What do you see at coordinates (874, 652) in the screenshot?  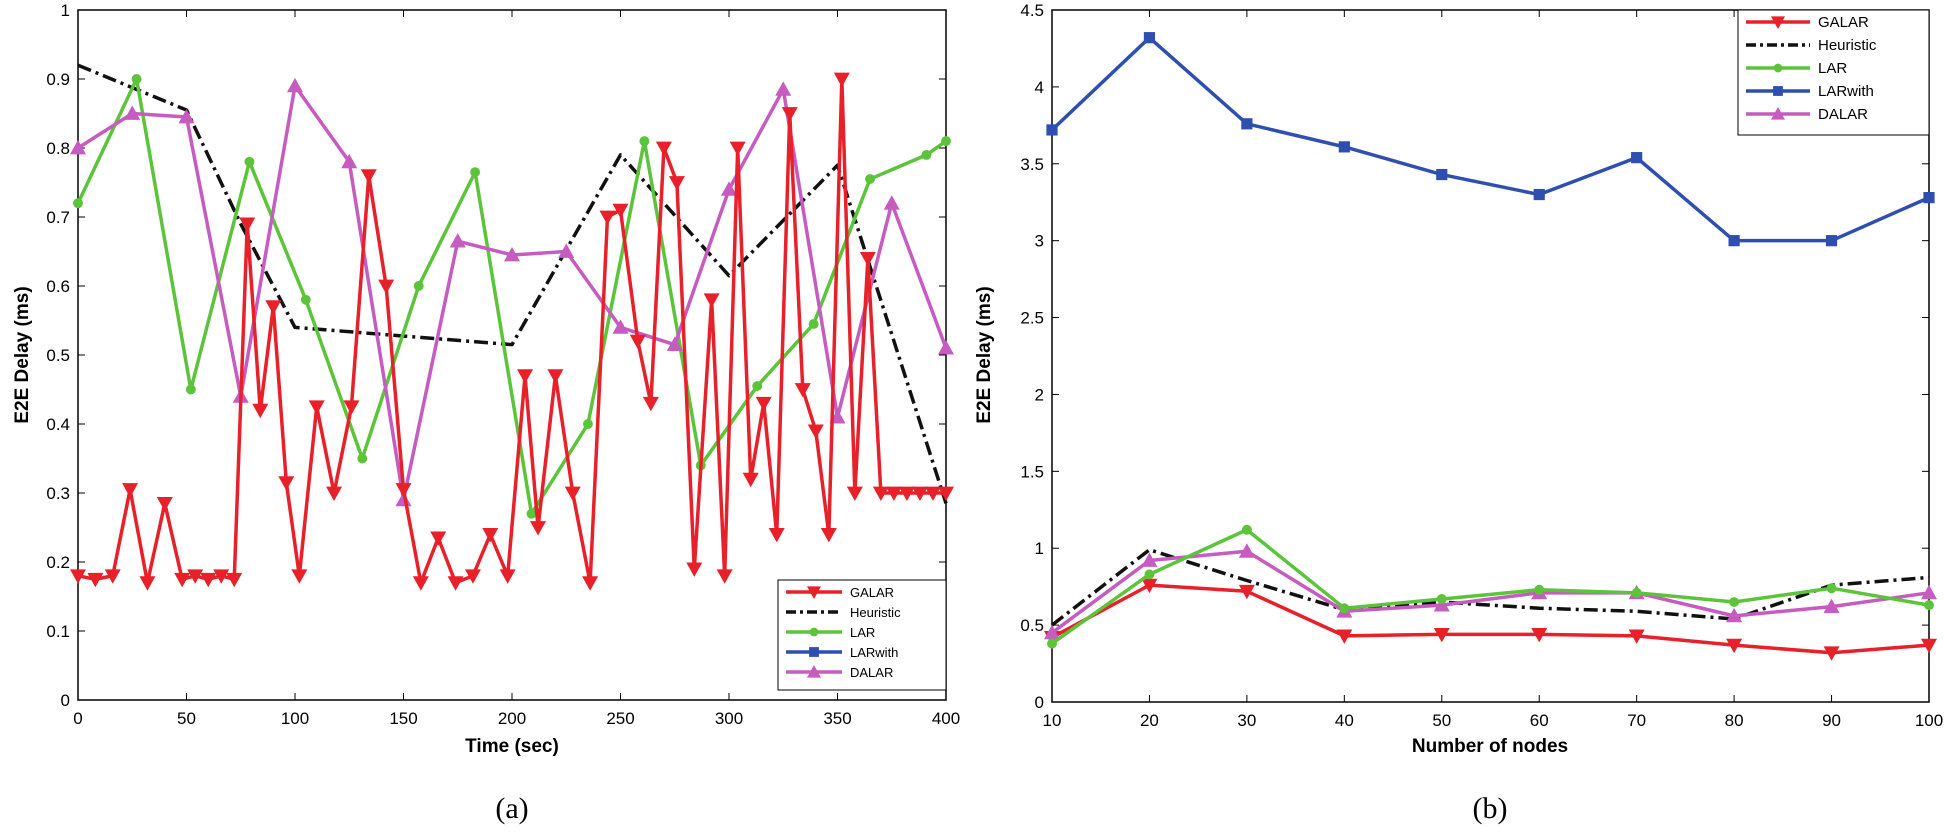 I see `legend-label-larwith: LARwith` at bounding box center [874, 652].